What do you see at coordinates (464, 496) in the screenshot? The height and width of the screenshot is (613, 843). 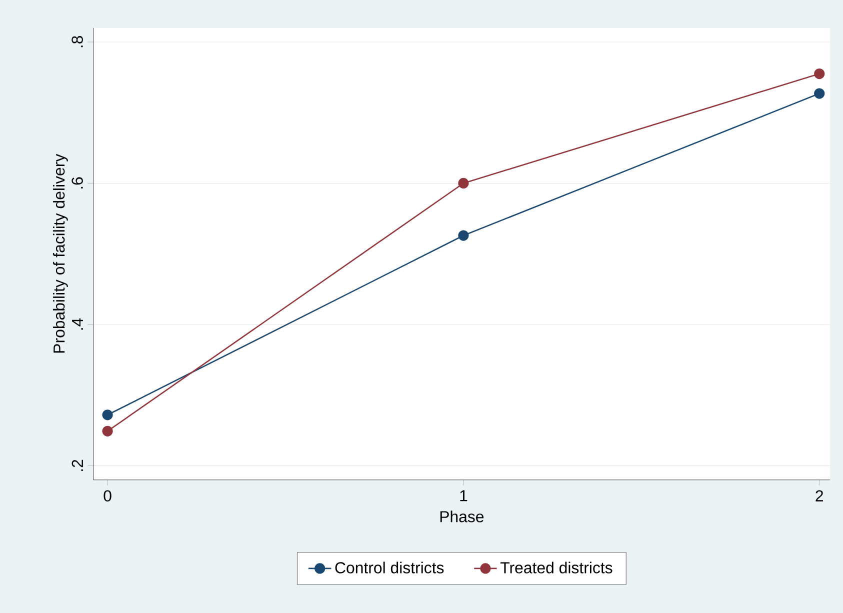 I see `x-tick-label: 1` at bounding box center [464, 496].